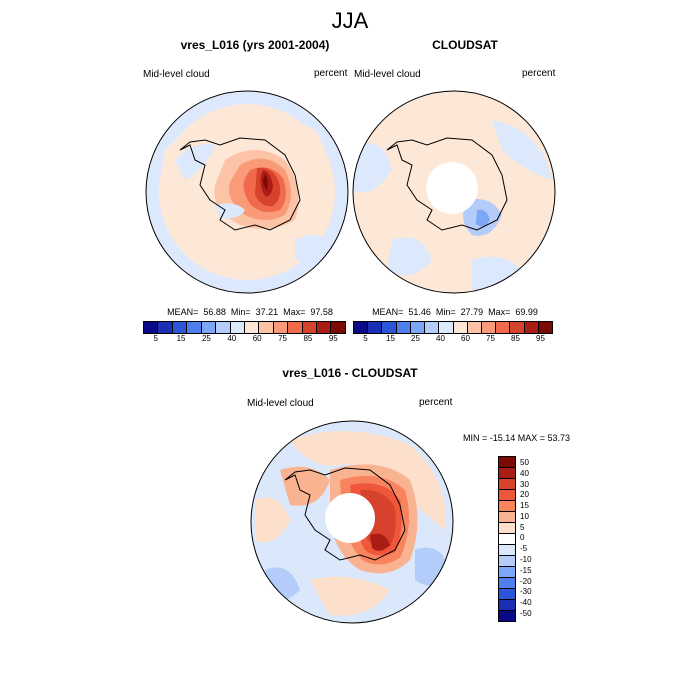 Image resolution: width=700 pixels, height=700 pixels. I want to click on colorbar-diff-tick-label: 0, so click(522, 538).